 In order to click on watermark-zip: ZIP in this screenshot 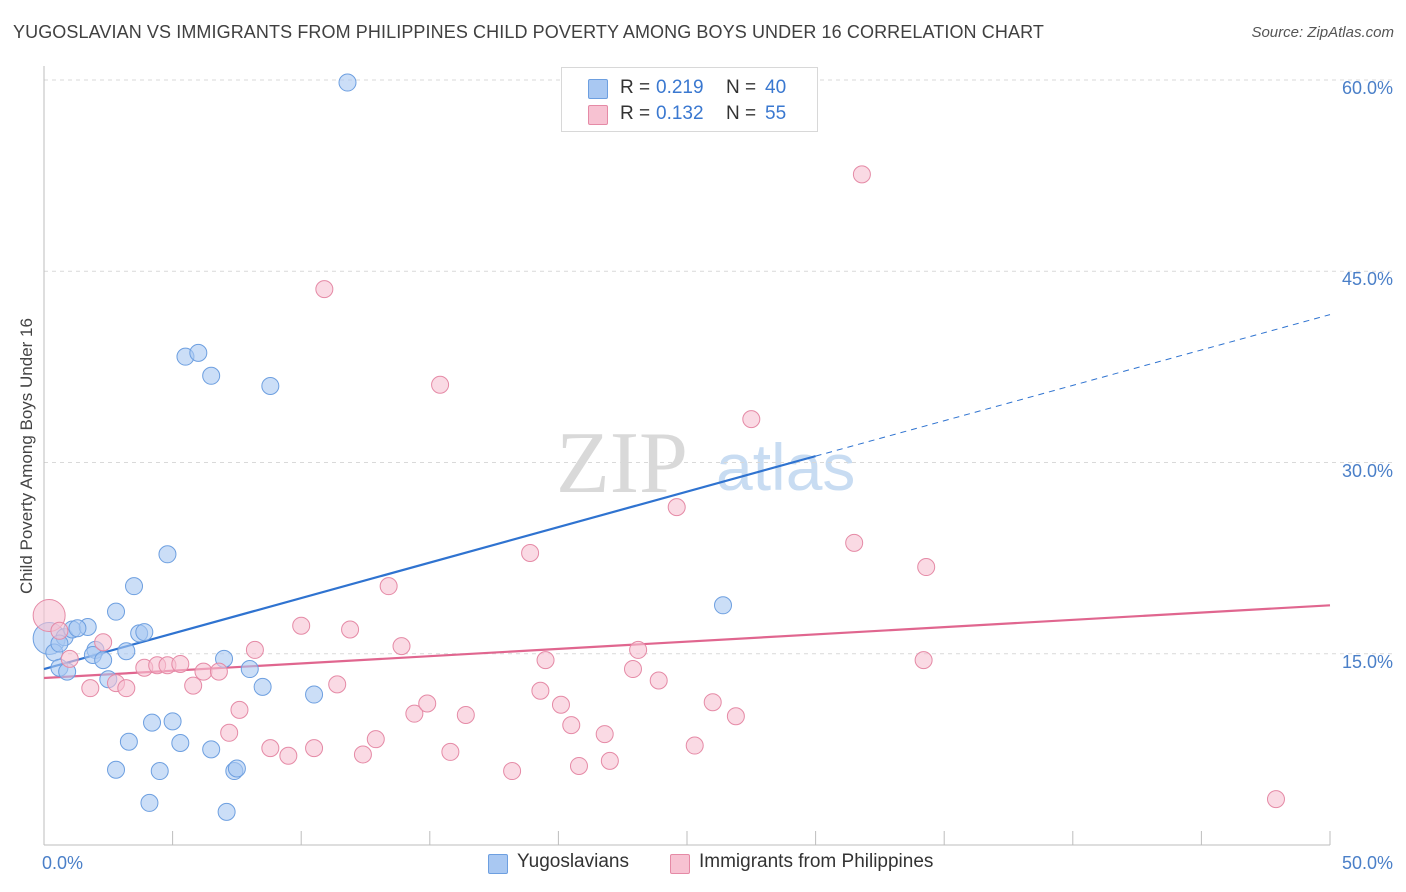, I will do `click(622, 463)`.